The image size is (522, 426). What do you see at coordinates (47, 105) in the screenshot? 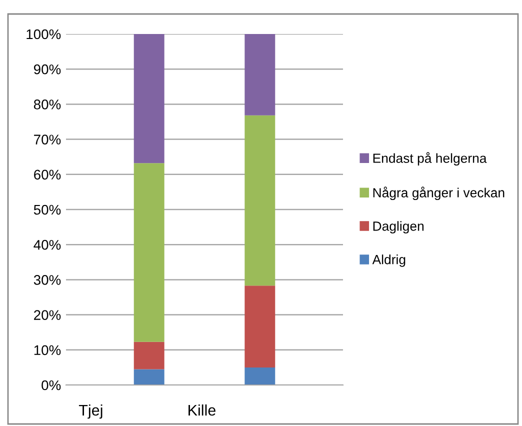
I see `y-tick-label: 80%` at bounding box center [47, 105].